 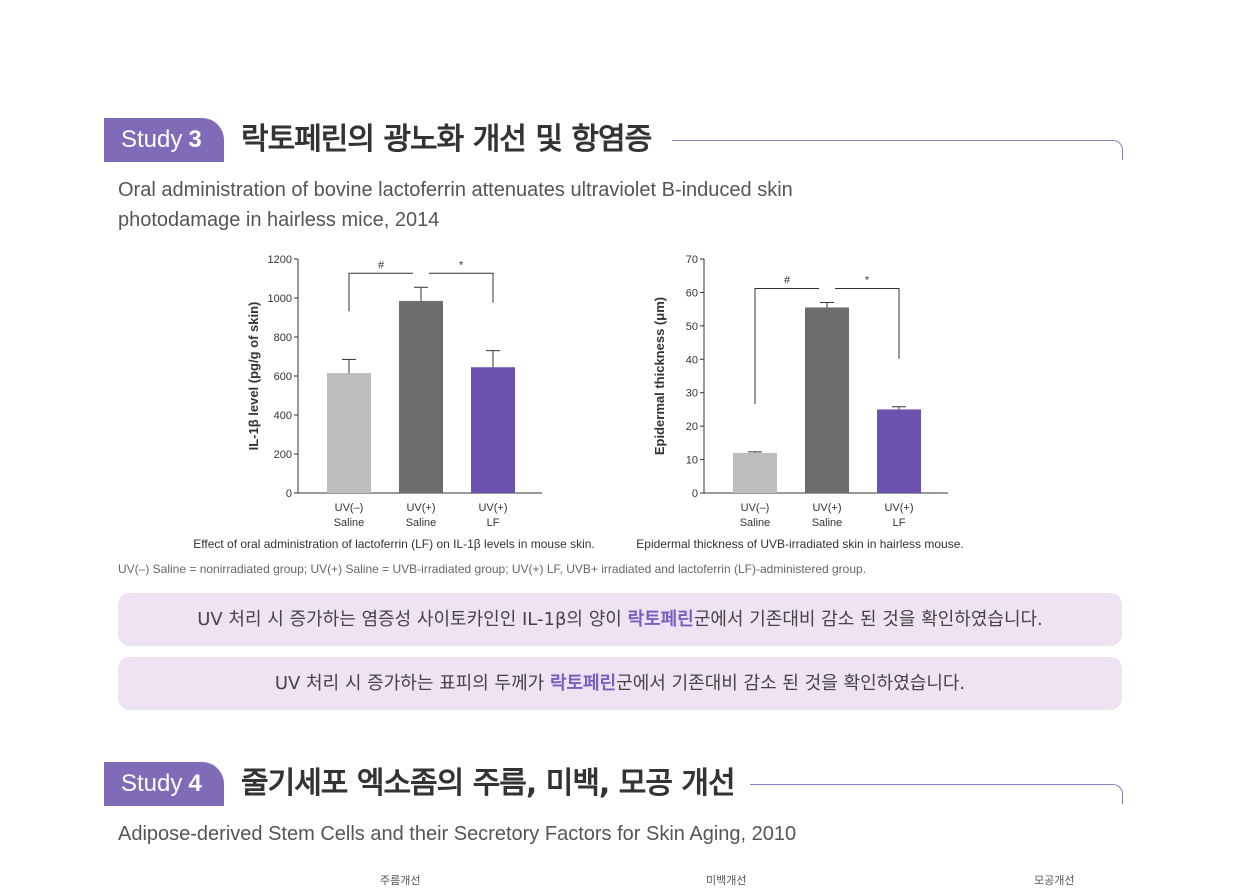 What do you see at coordinates (488, 783) in the screenshot?
I see `study4-title: 줄기세포 엑소좀의 주름, 미백, 모공 개선` at bounding box center [488, 783].